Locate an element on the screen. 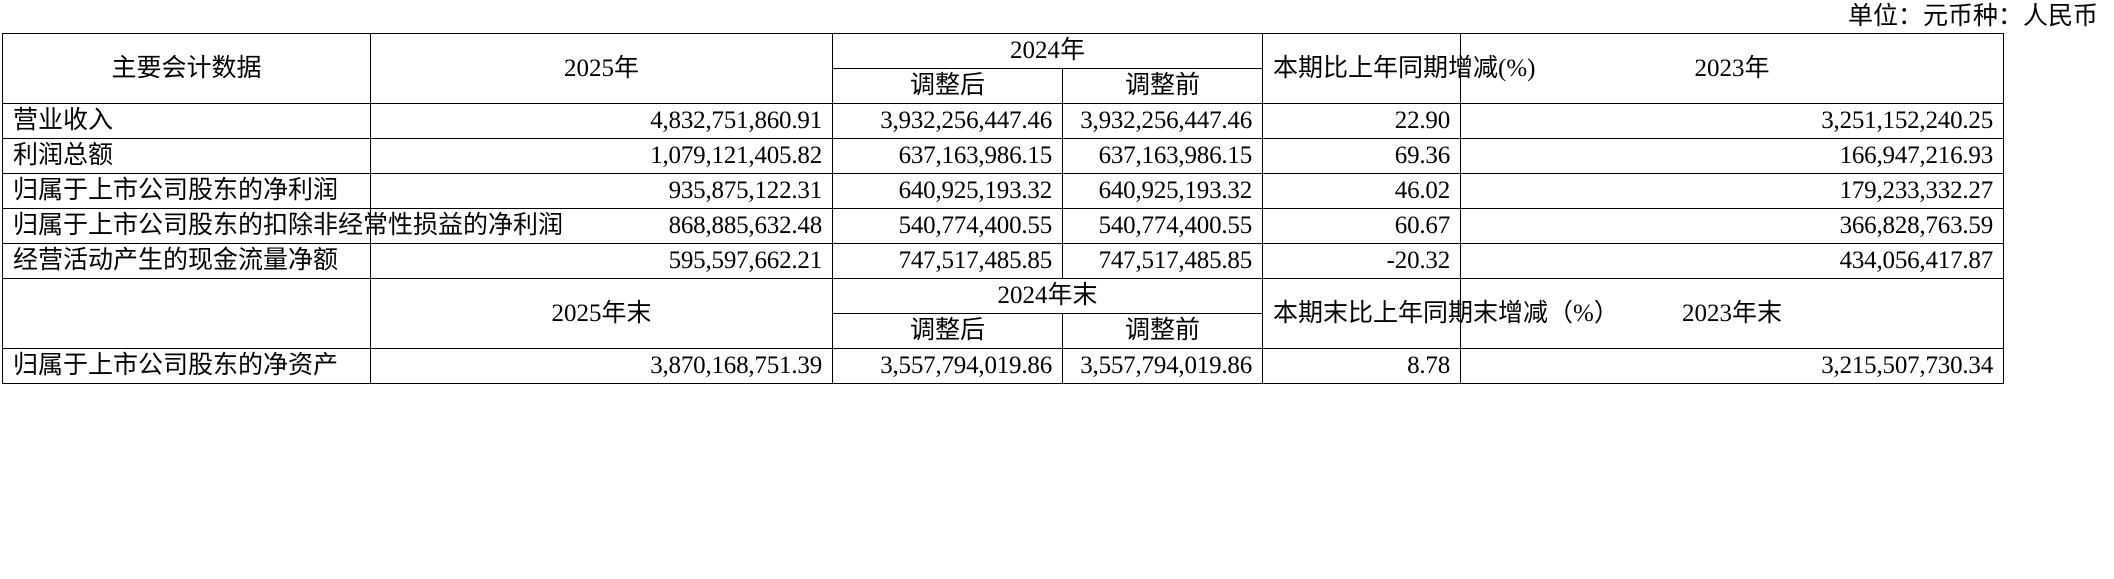 This screenshot has width=2114, height=579. cell-2023: 366,828,763.59 is located at coordinates (1732, 226).